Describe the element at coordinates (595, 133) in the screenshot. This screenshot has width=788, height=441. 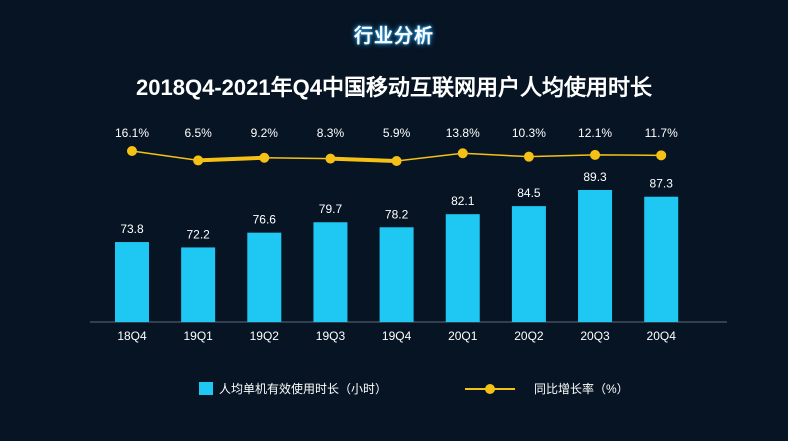
I see `growth-label-20Q3: 12.1%` at that location.